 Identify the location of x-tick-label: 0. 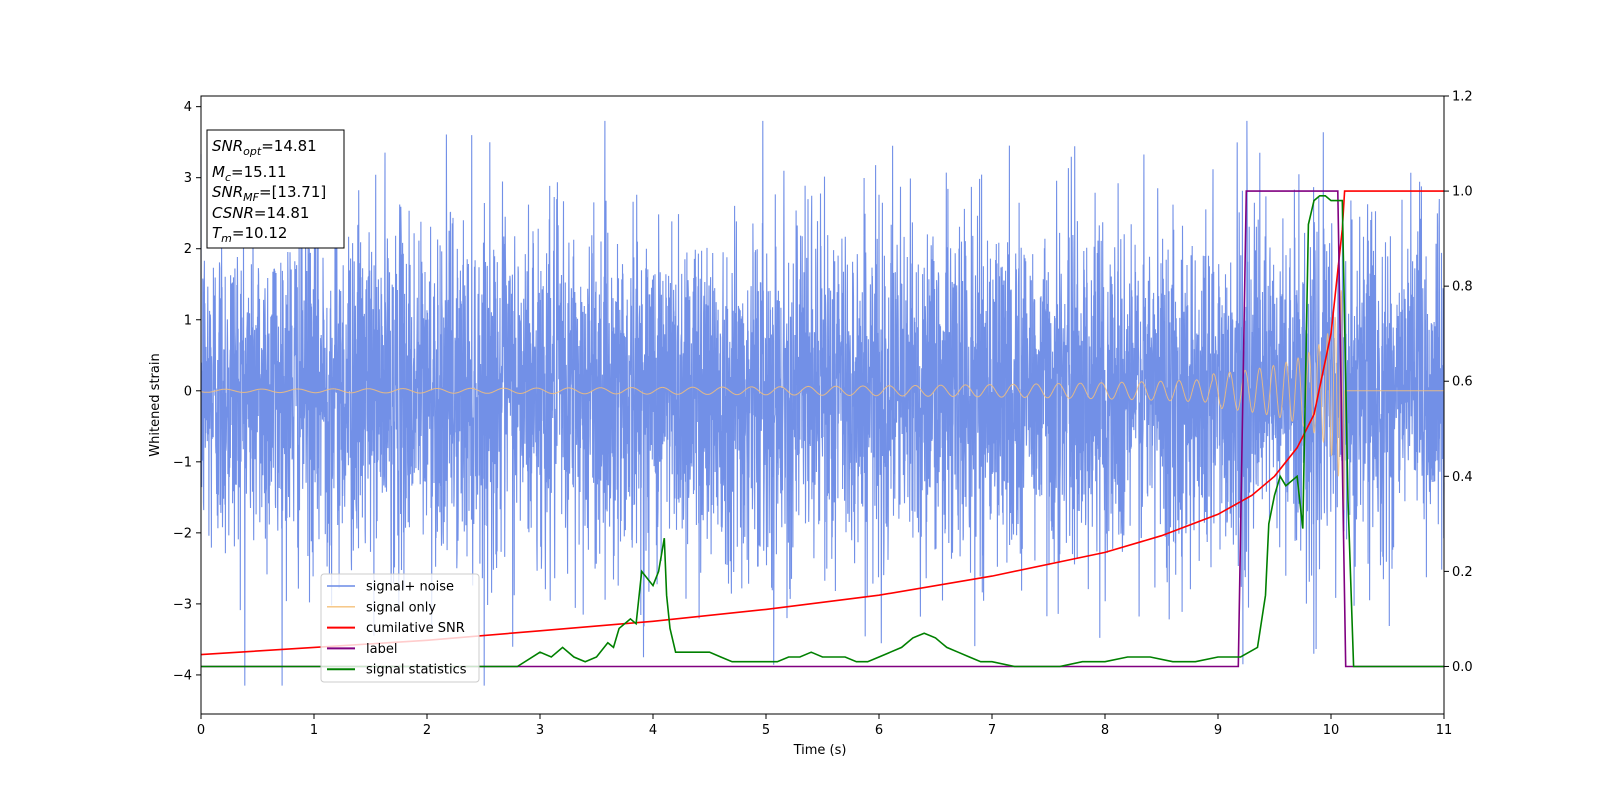
(201, 730).